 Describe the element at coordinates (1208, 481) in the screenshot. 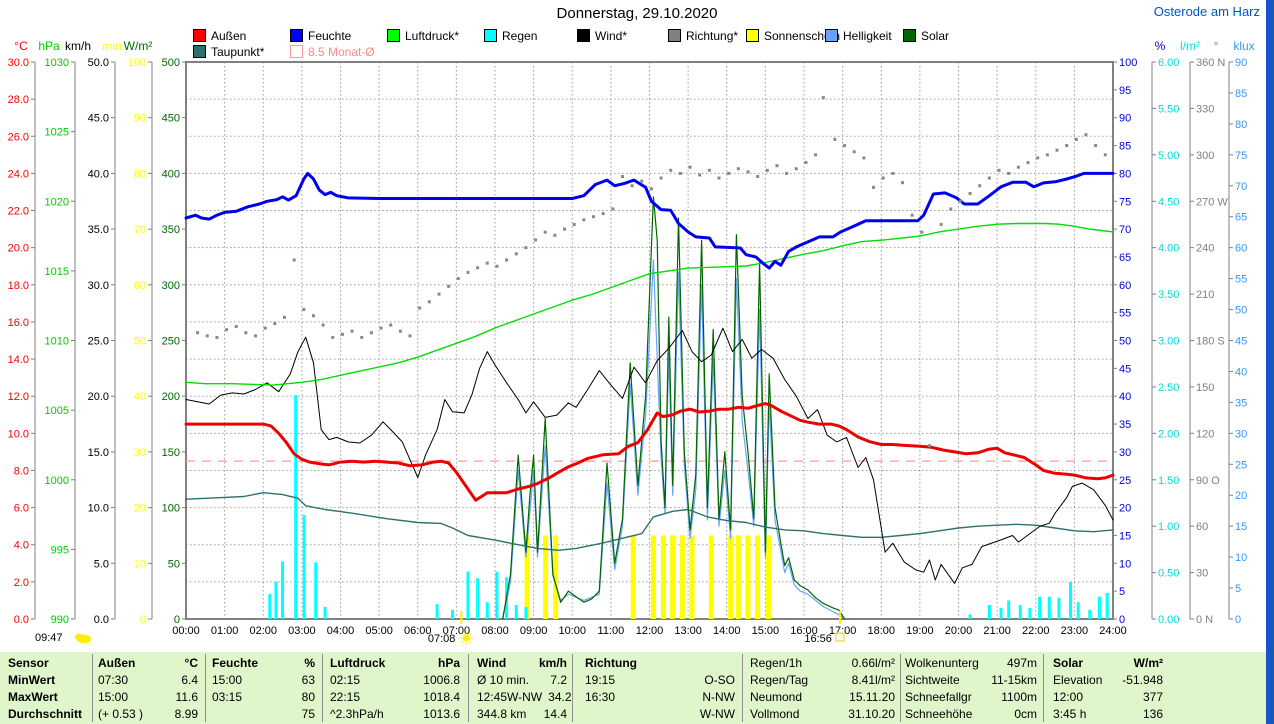

I see `axis-tick-label: 90 O` at that location.